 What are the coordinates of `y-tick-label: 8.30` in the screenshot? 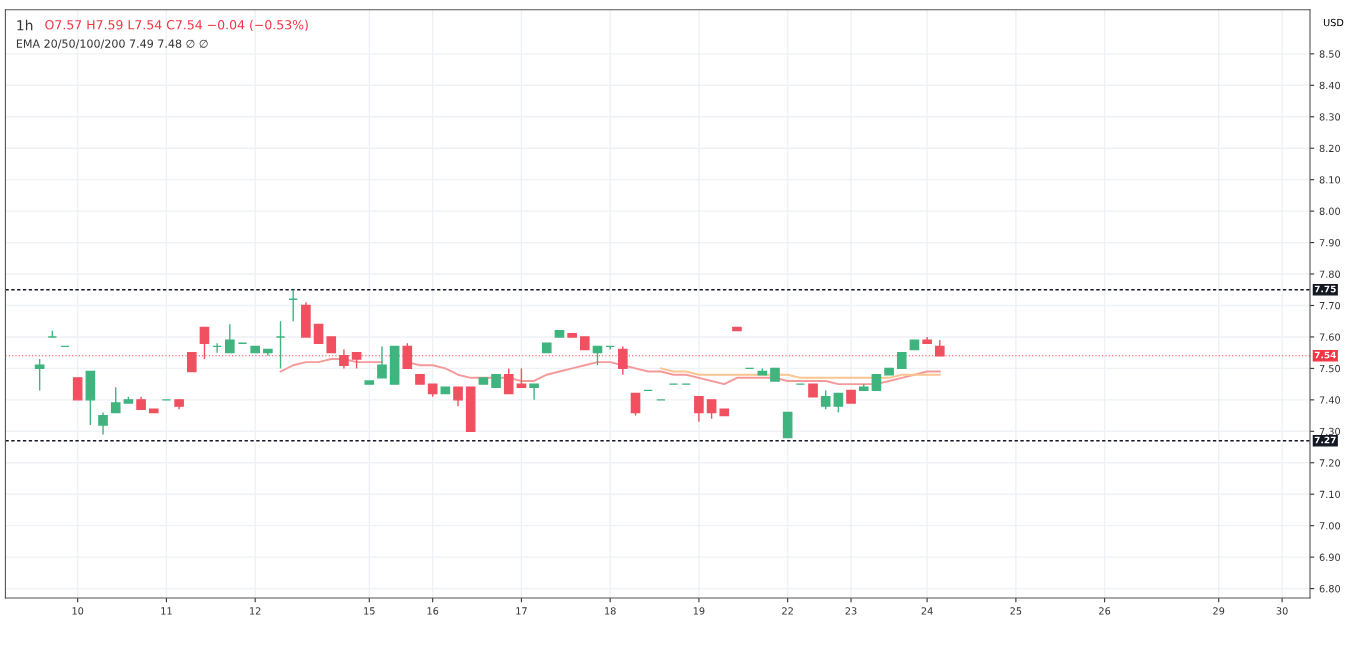 It's located at (1330, 117).